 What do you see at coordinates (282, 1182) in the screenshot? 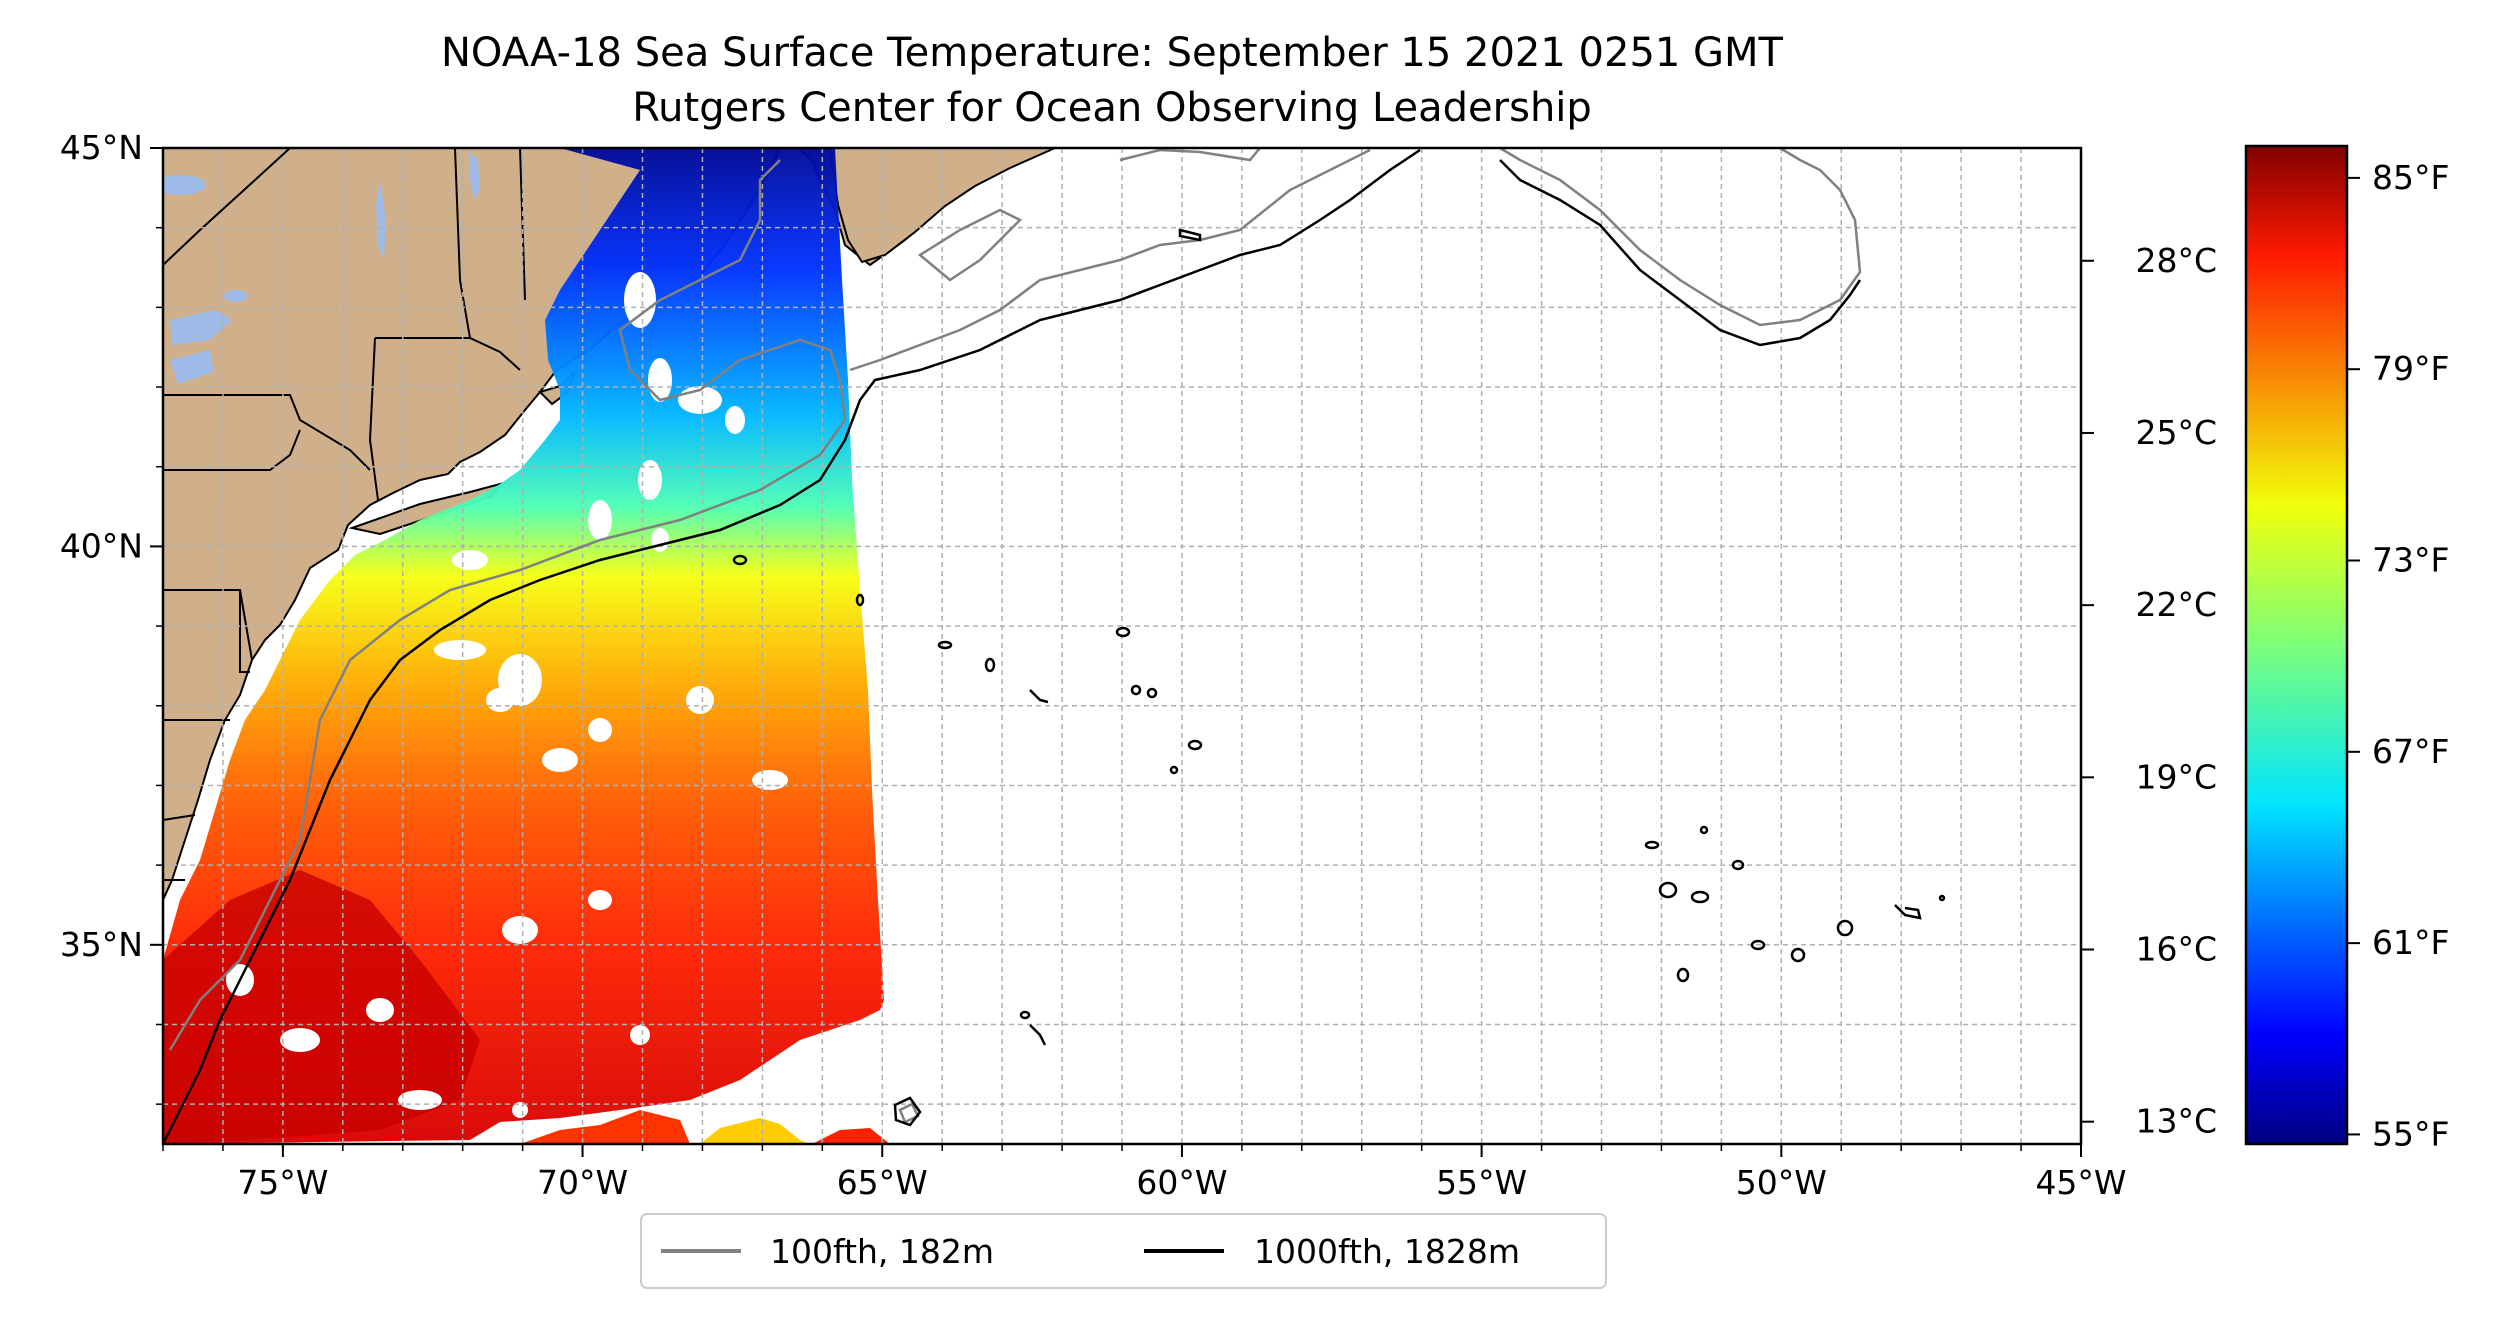
I see `lon-tick-label: 75°W` at bounding box center [282, 1182].